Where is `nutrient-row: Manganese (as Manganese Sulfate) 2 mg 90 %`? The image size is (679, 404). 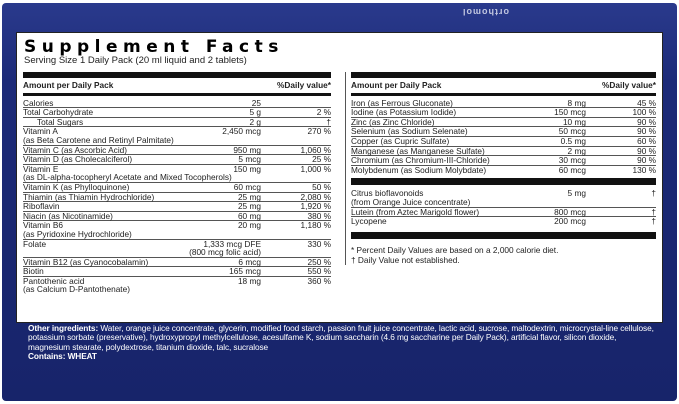
nutrient-row: Manganese (as Manganese Sulfate) 2 mg 90 % is located at coordinates (503, 151).